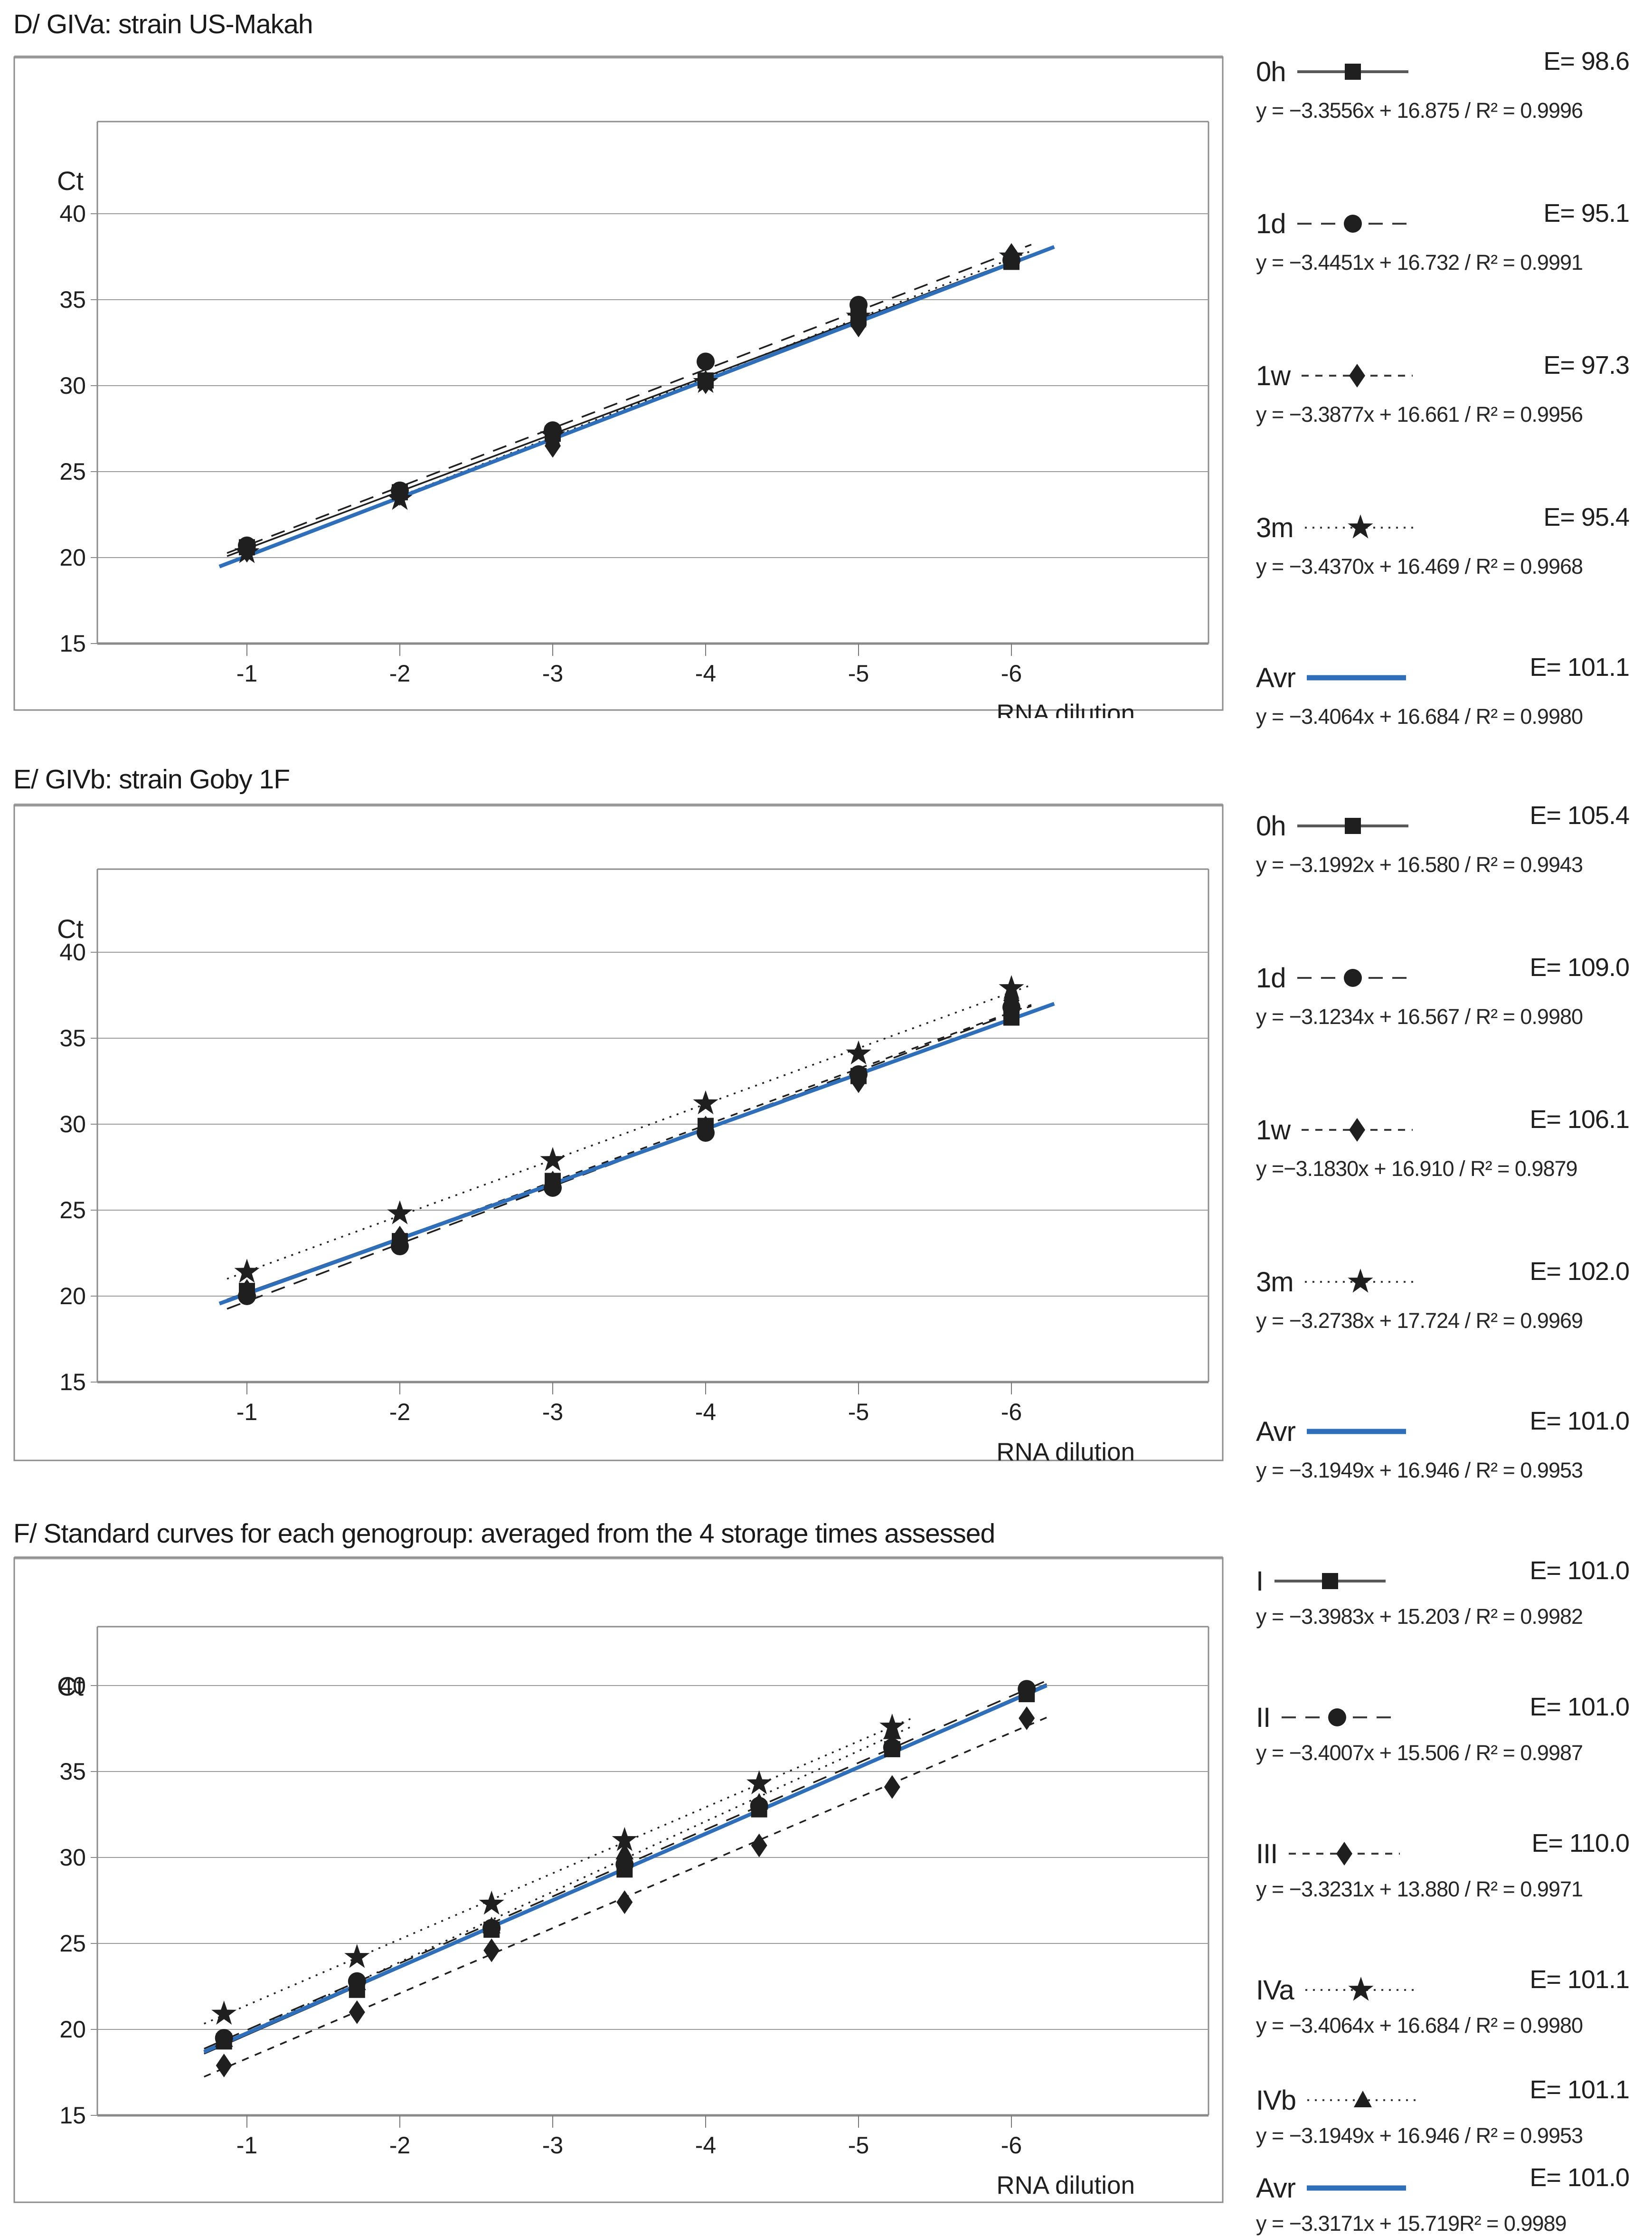 The height and width of the screenshot is (2236, 1652). Describe the element at coordinates (629, 1132) in the screenshot. I see `trend-line-3m` at that location.